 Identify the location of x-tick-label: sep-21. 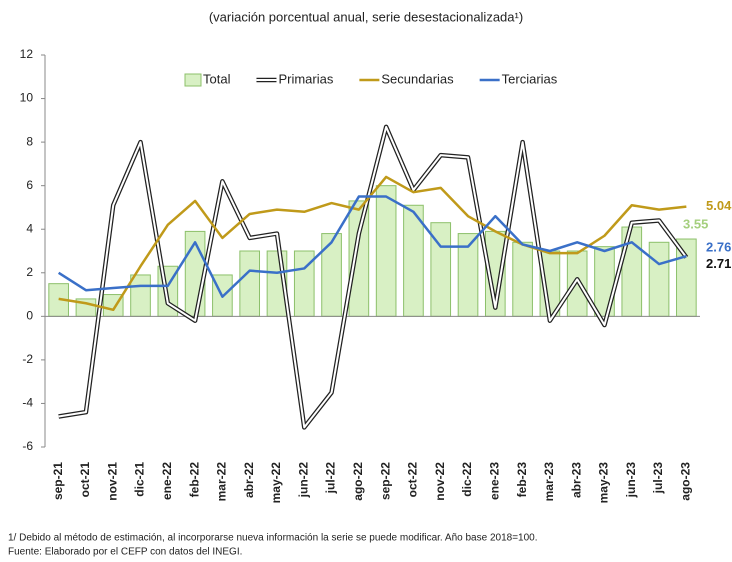
(58, 481).